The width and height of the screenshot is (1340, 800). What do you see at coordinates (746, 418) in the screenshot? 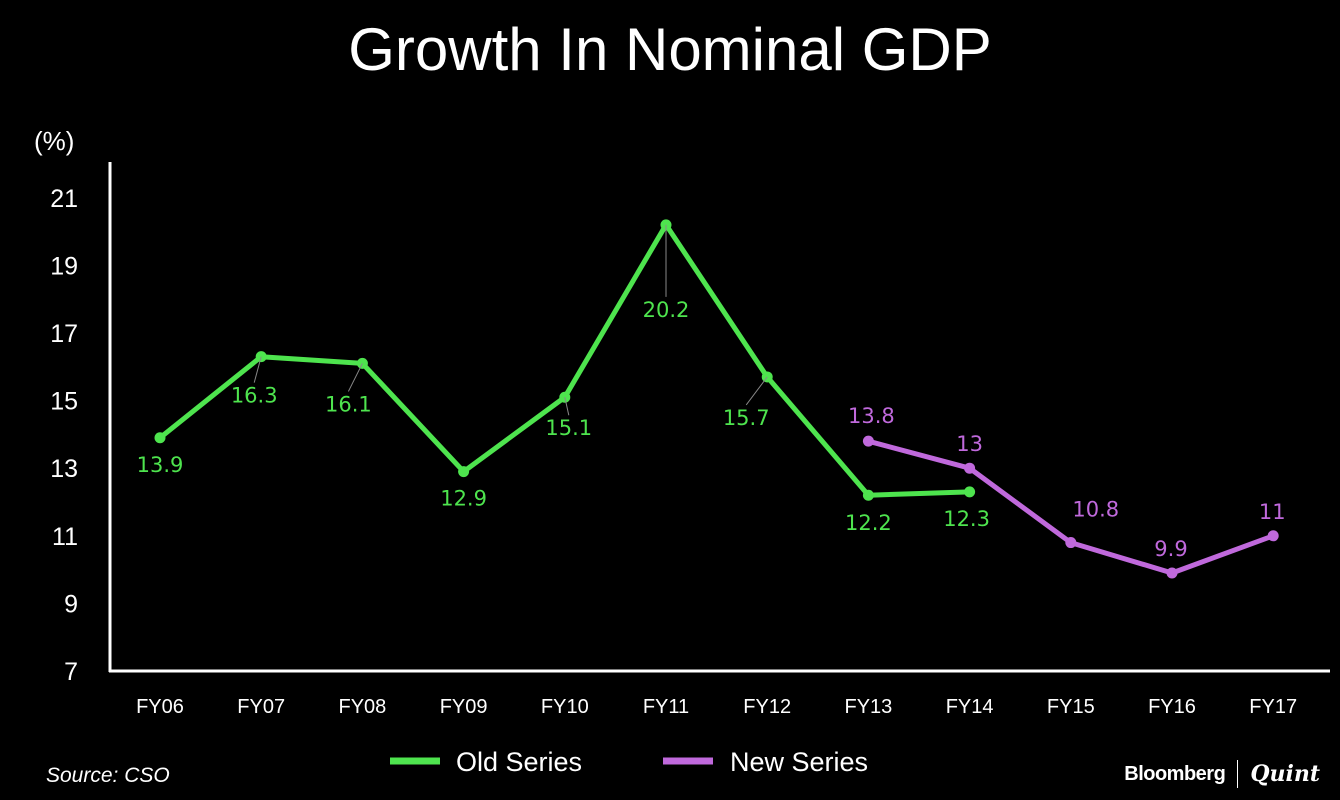
I see `data-label: 15.7` at bounding box center [746, 418].